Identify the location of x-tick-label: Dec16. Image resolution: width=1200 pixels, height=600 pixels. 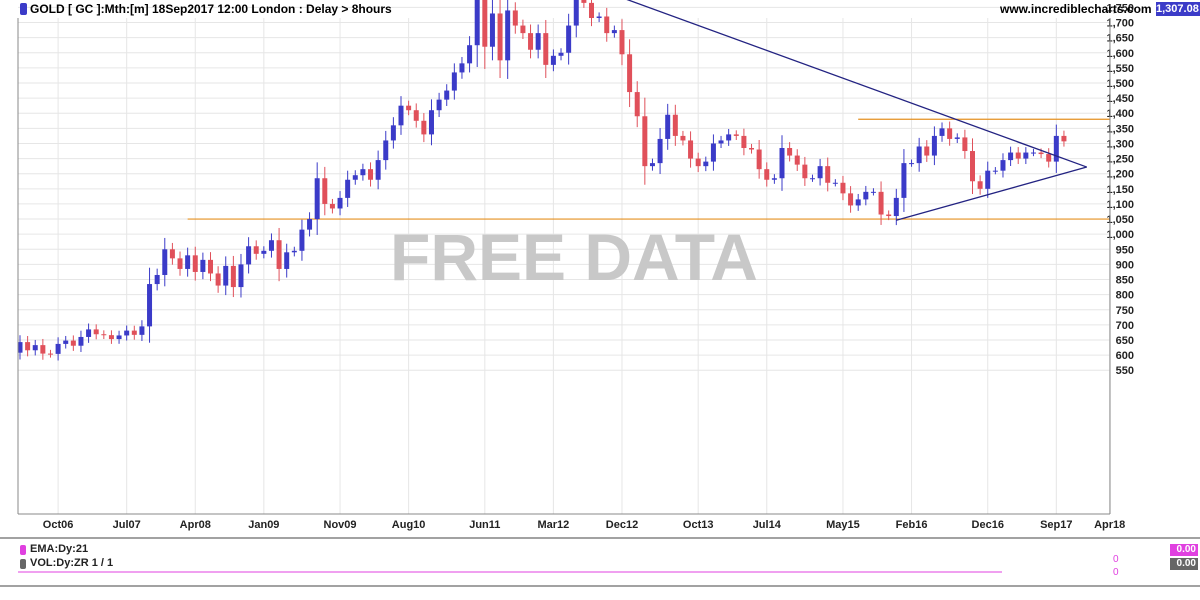
(988, 525).